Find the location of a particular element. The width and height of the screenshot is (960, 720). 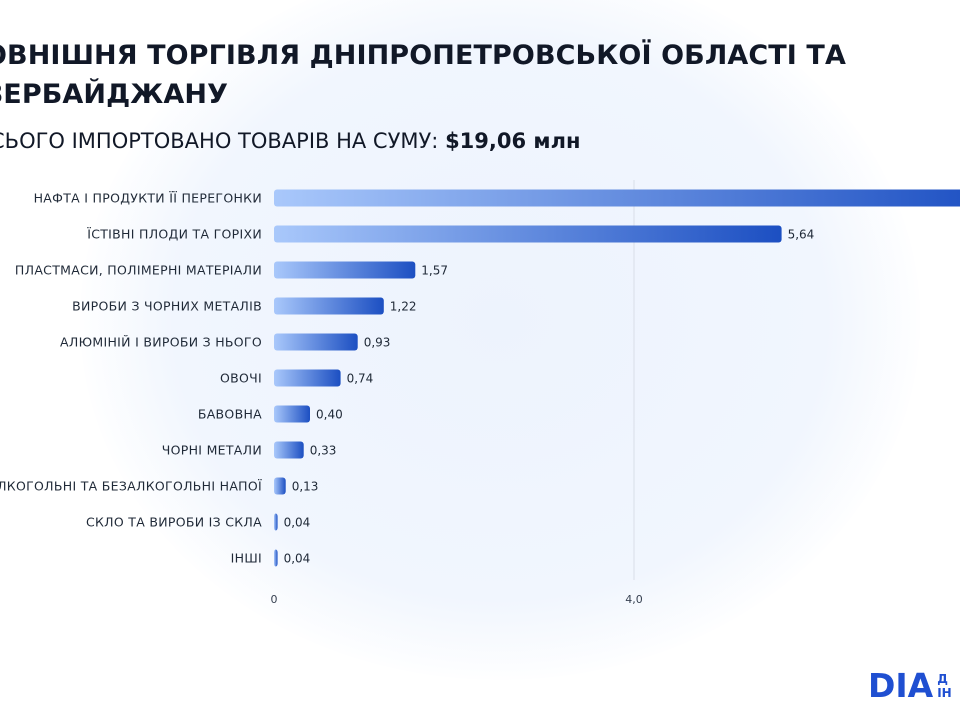

category-label: АЛЮМІНІЙ І ВИРОБИ З НЬОГО is located at coordinates (161, 342).